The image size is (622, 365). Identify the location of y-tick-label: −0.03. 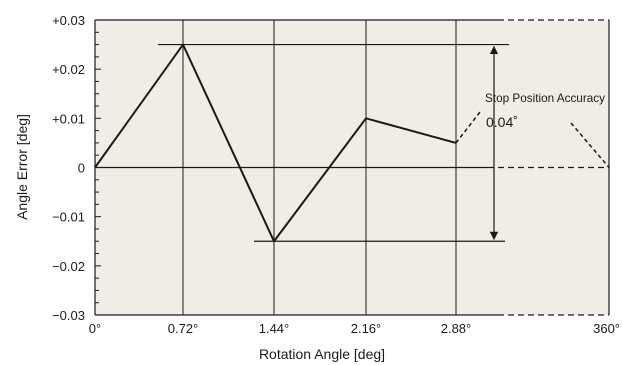
(68, 315).